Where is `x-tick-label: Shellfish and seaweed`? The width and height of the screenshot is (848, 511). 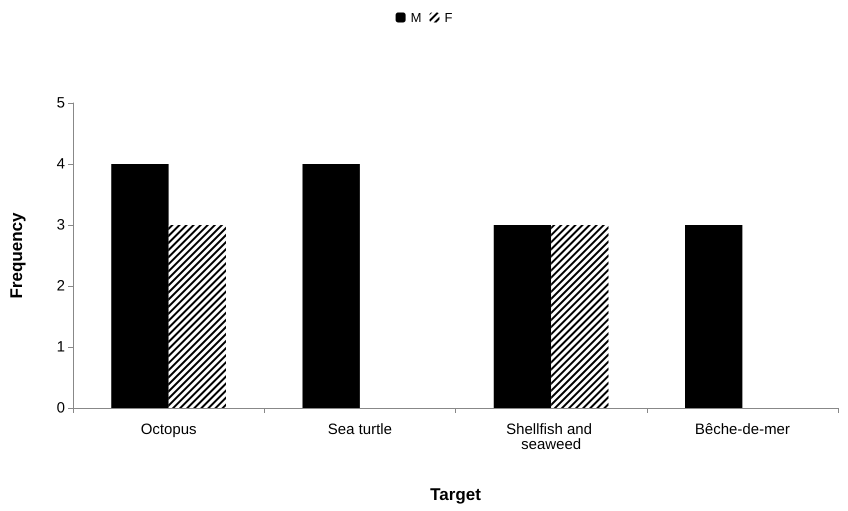
x-tick-label: Shellfish and seaweed is located at coordinates (551, 437).